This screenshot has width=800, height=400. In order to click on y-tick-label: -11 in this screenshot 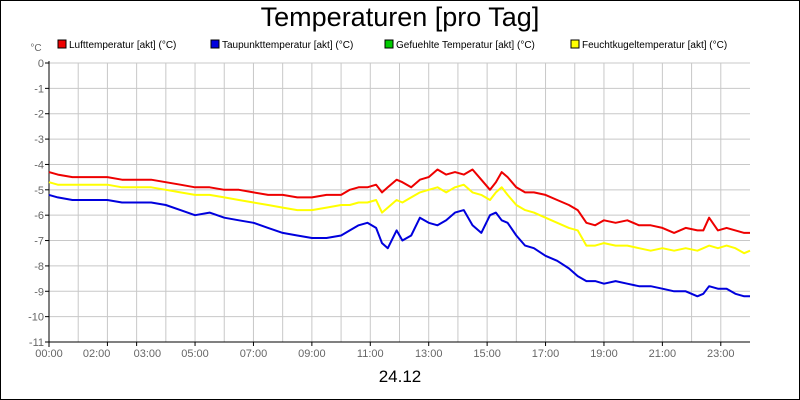, I will do `click(36, 343)`.